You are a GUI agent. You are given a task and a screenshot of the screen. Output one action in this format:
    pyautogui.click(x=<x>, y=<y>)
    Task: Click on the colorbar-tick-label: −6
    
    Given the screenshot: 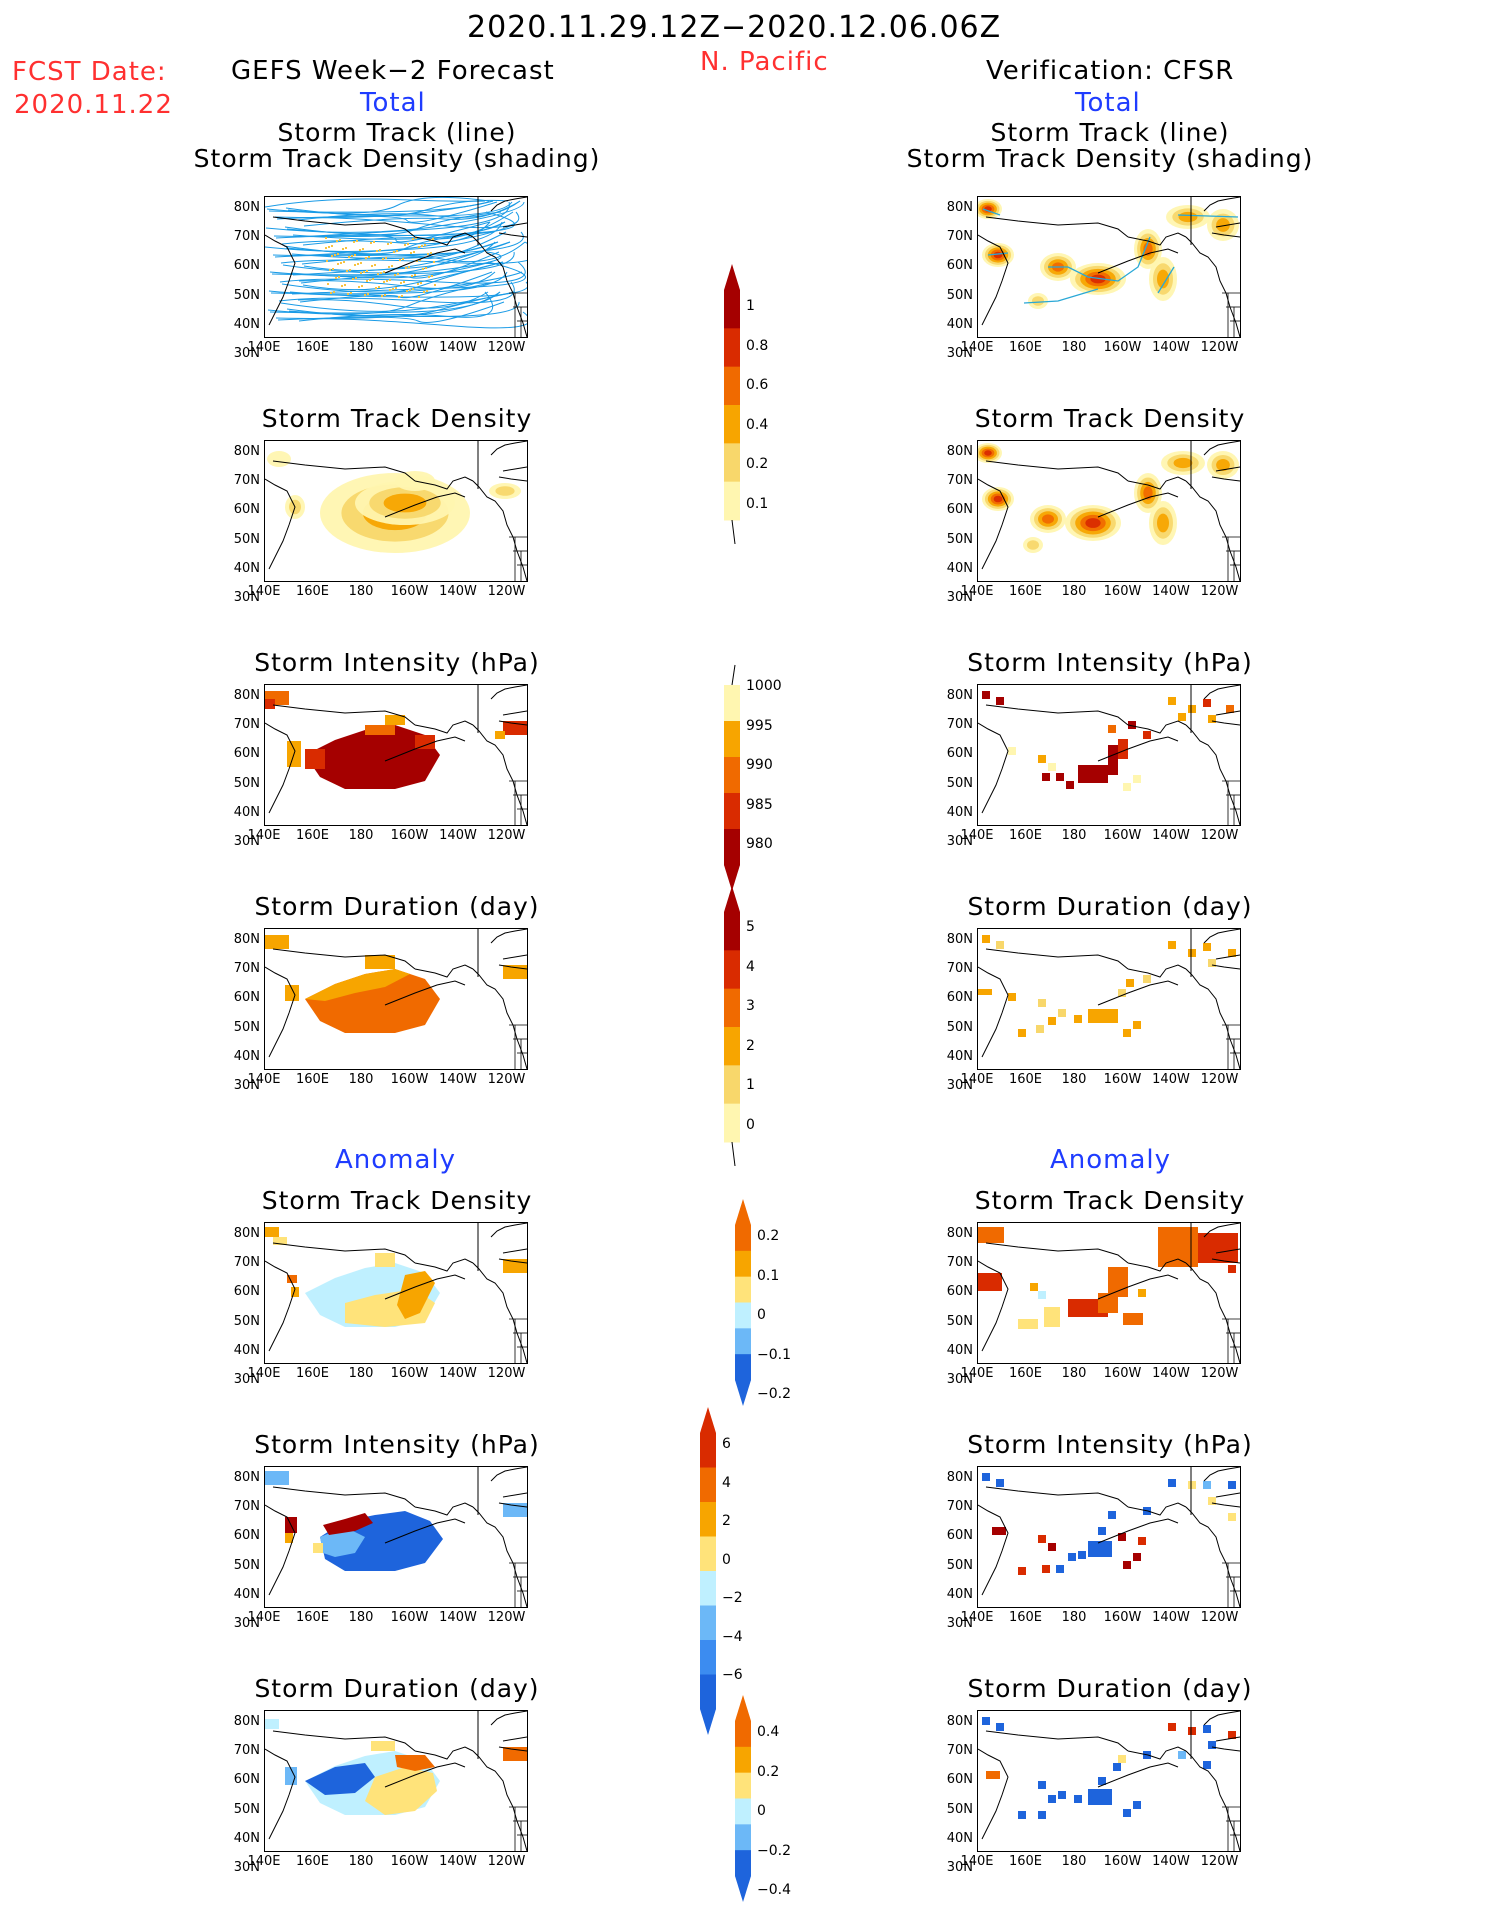 What is the action you would take?
    pyautogui.click(x=732, y=1675)
    